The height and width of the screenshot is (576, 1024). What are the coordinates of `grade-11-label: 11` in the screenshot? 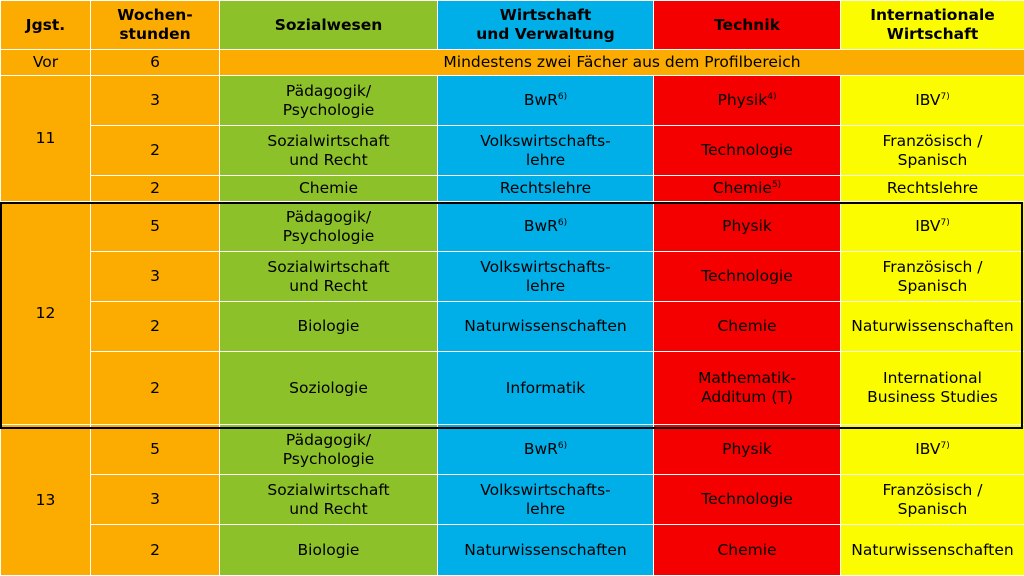 It's located at (45, 138).